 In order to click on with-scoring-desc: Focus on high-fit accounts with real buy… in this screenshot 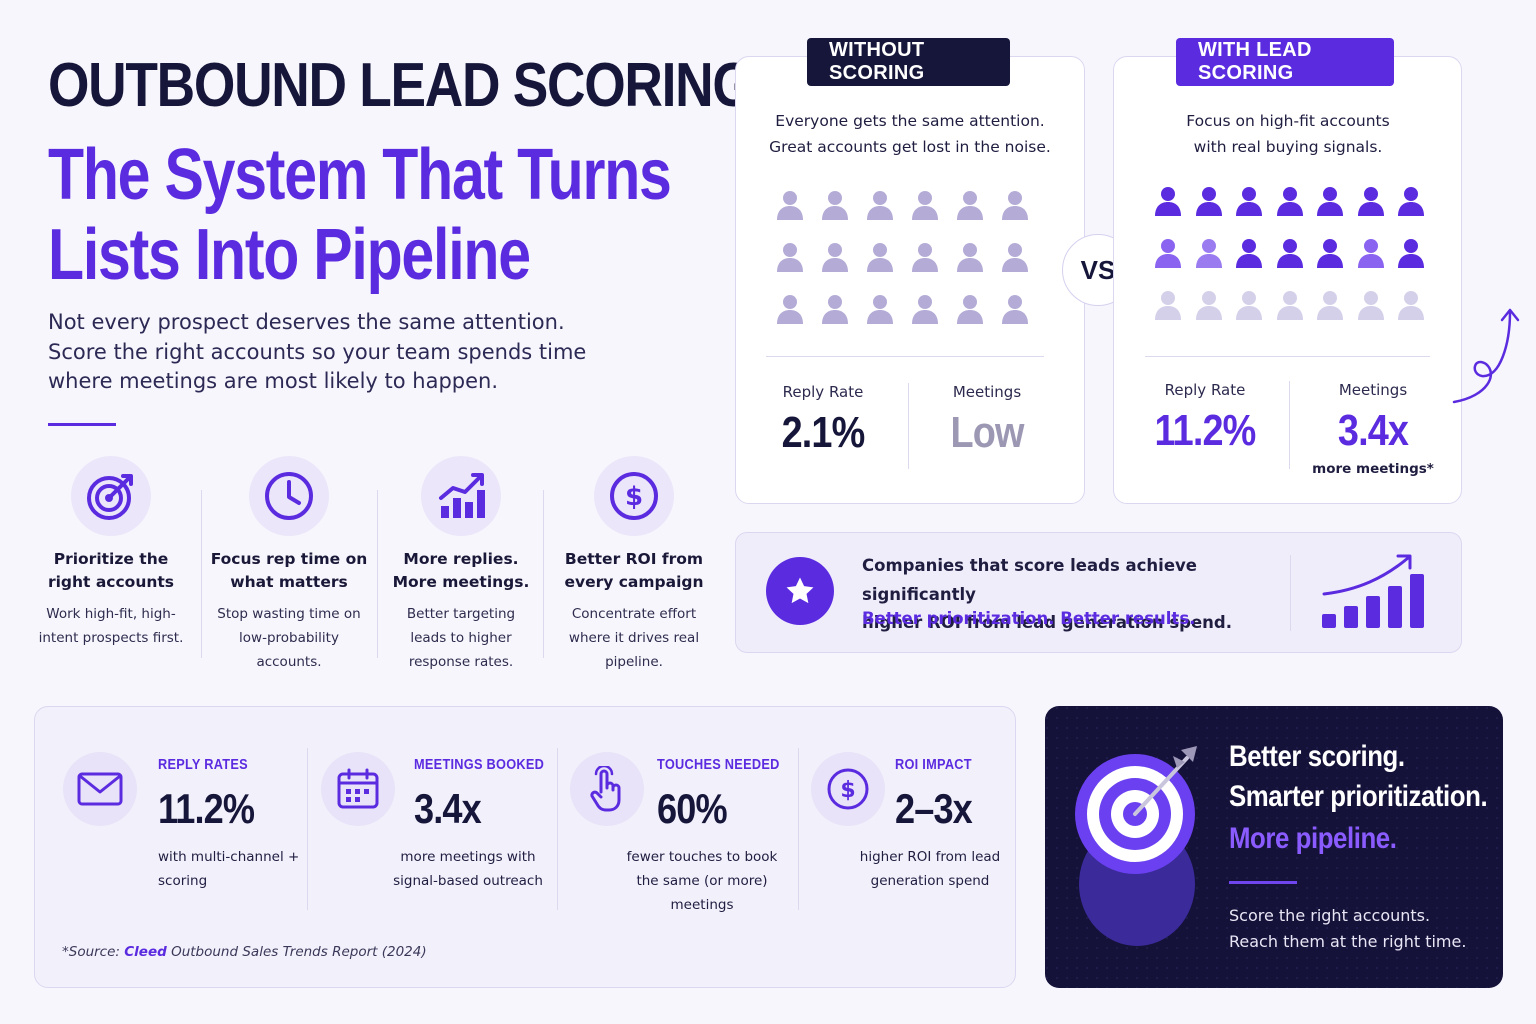, I will do `click(1288, 134)`.